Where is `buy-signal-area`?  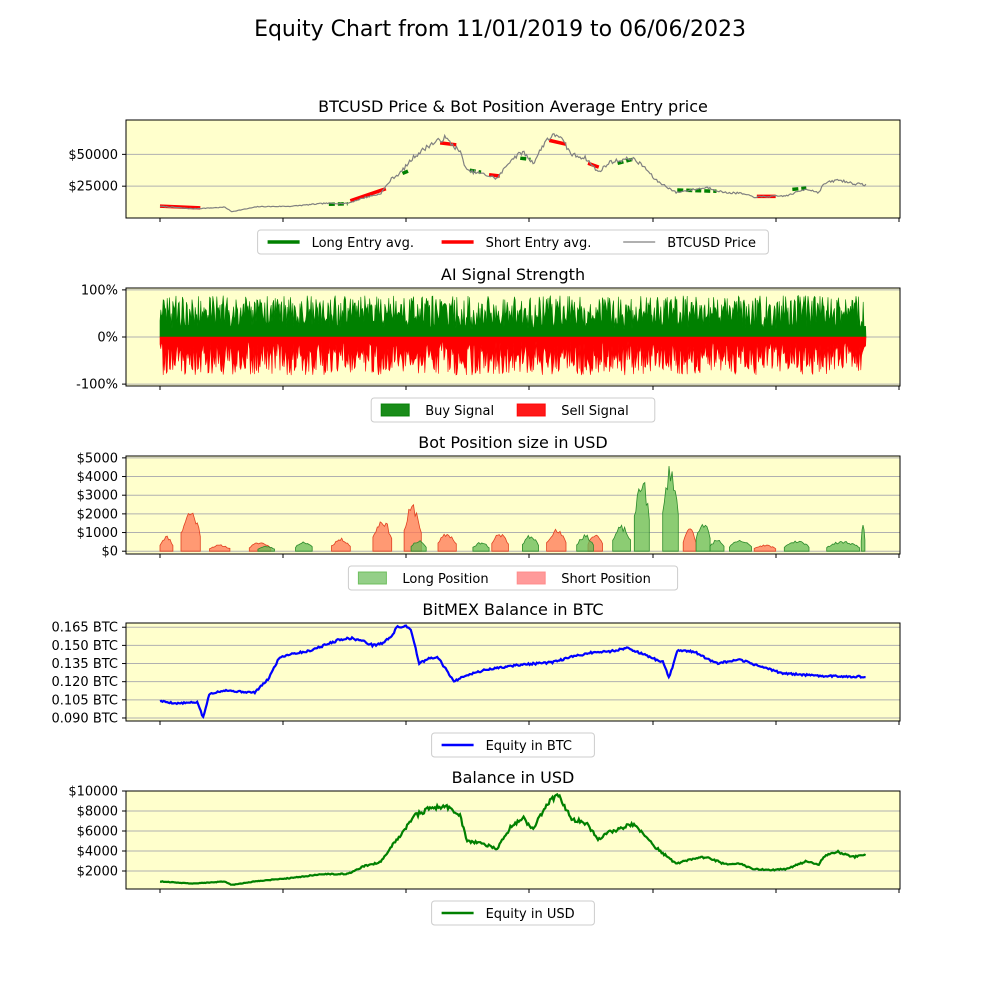 buy-signal-area is located at coordinates (513, 316).